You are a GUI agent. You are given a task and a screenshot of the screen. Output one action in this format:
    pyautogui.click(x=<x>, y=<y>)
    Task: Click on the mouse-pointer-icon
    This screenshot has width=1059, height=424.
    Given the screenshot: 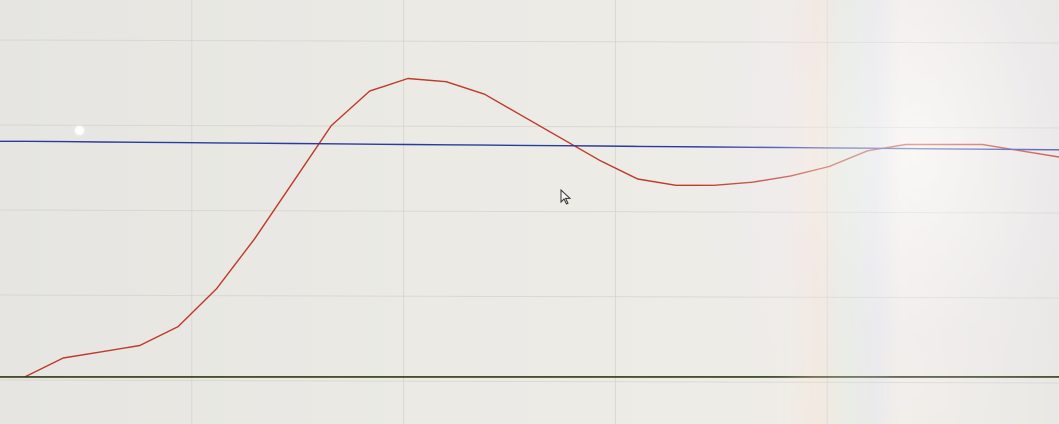 What is the action you would take?
    pyautogui.click(x=566, y=197)
    